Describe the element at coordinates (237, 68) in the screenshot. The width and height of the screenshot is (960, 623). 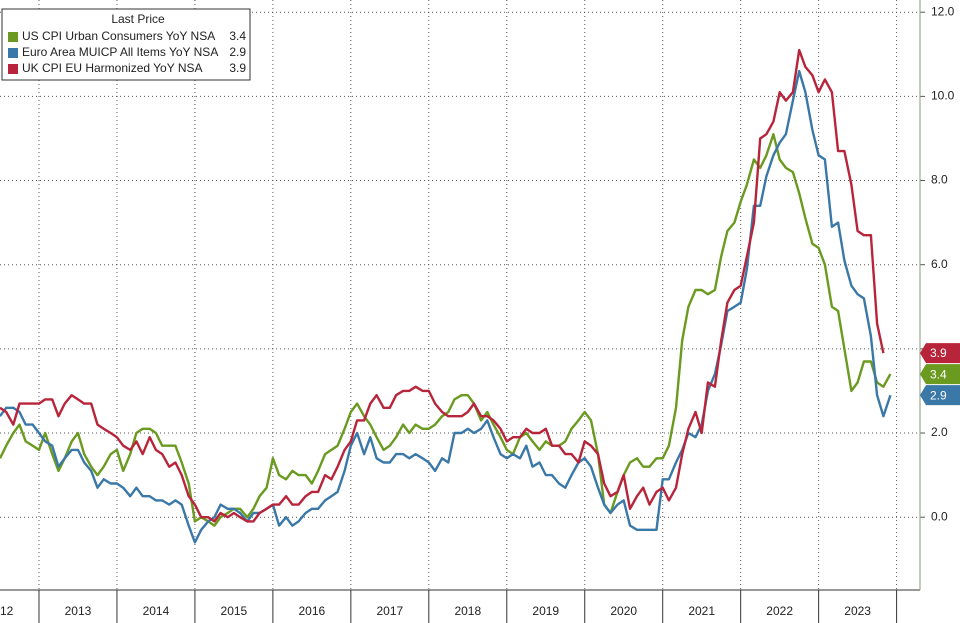
I see `legend-value: 3.9` at that location.